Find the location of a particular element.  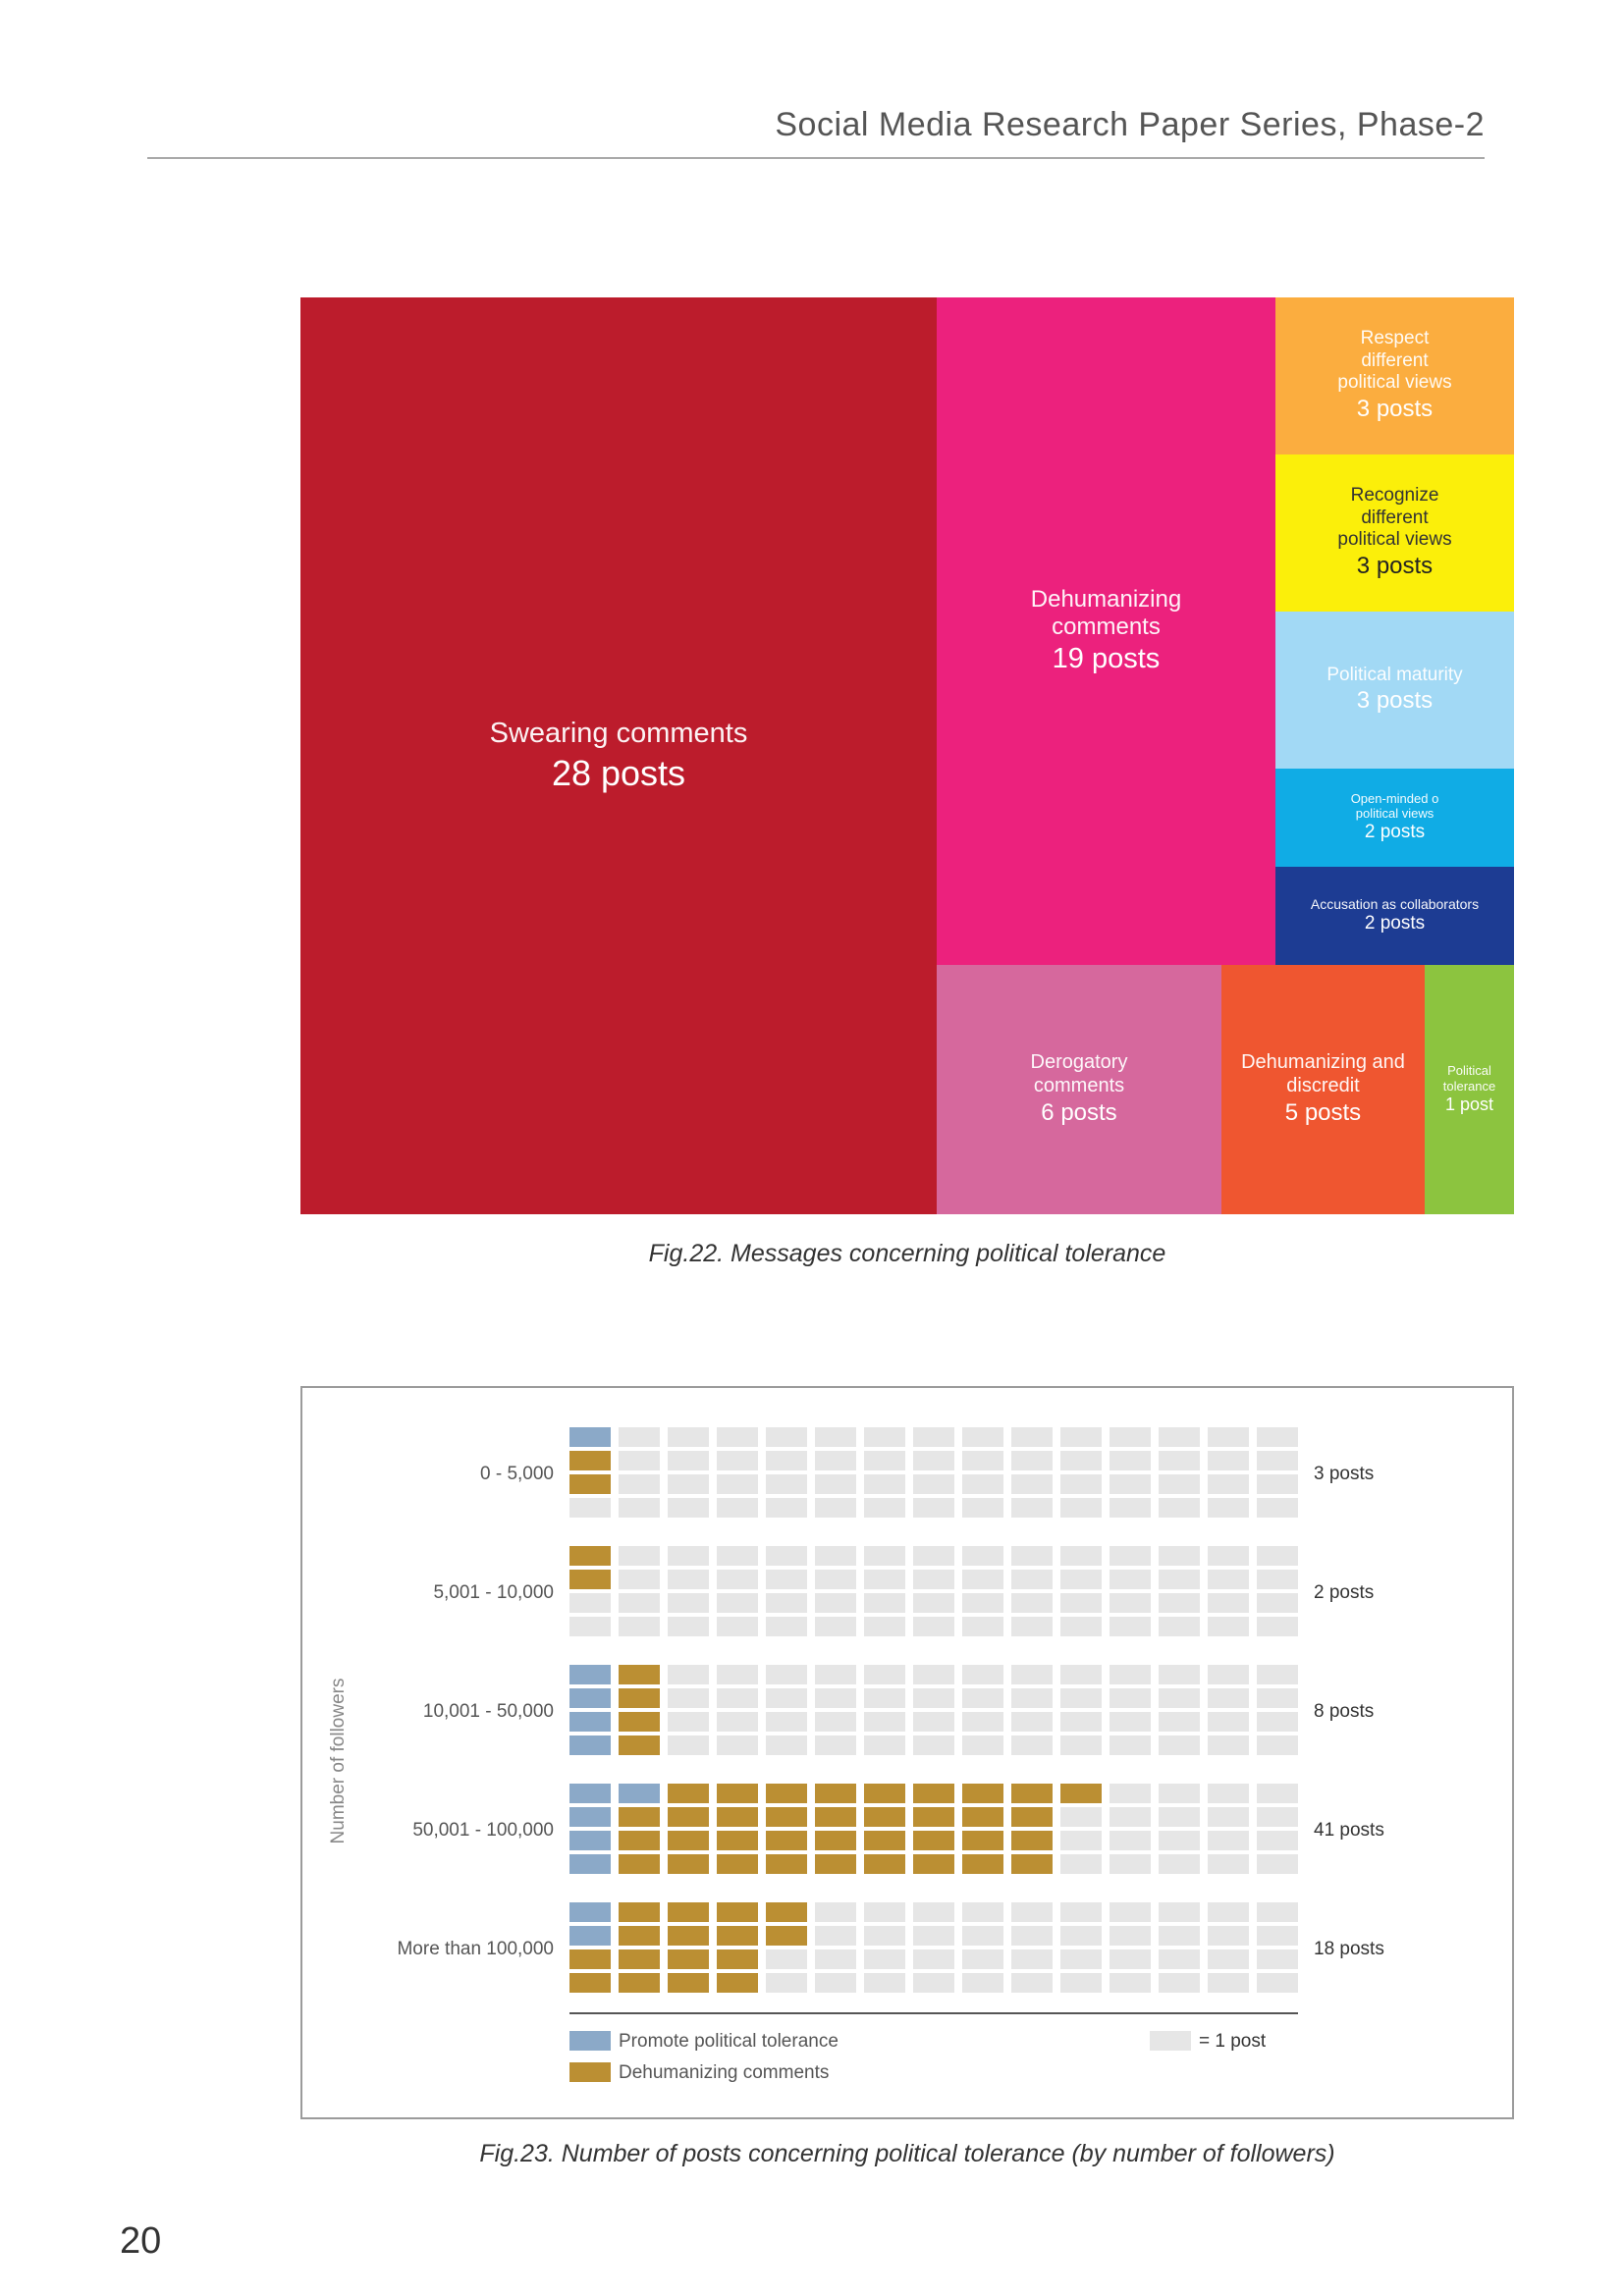

treemap-tile-label: Open-minded o political views is located at coordinates (1394, 806).